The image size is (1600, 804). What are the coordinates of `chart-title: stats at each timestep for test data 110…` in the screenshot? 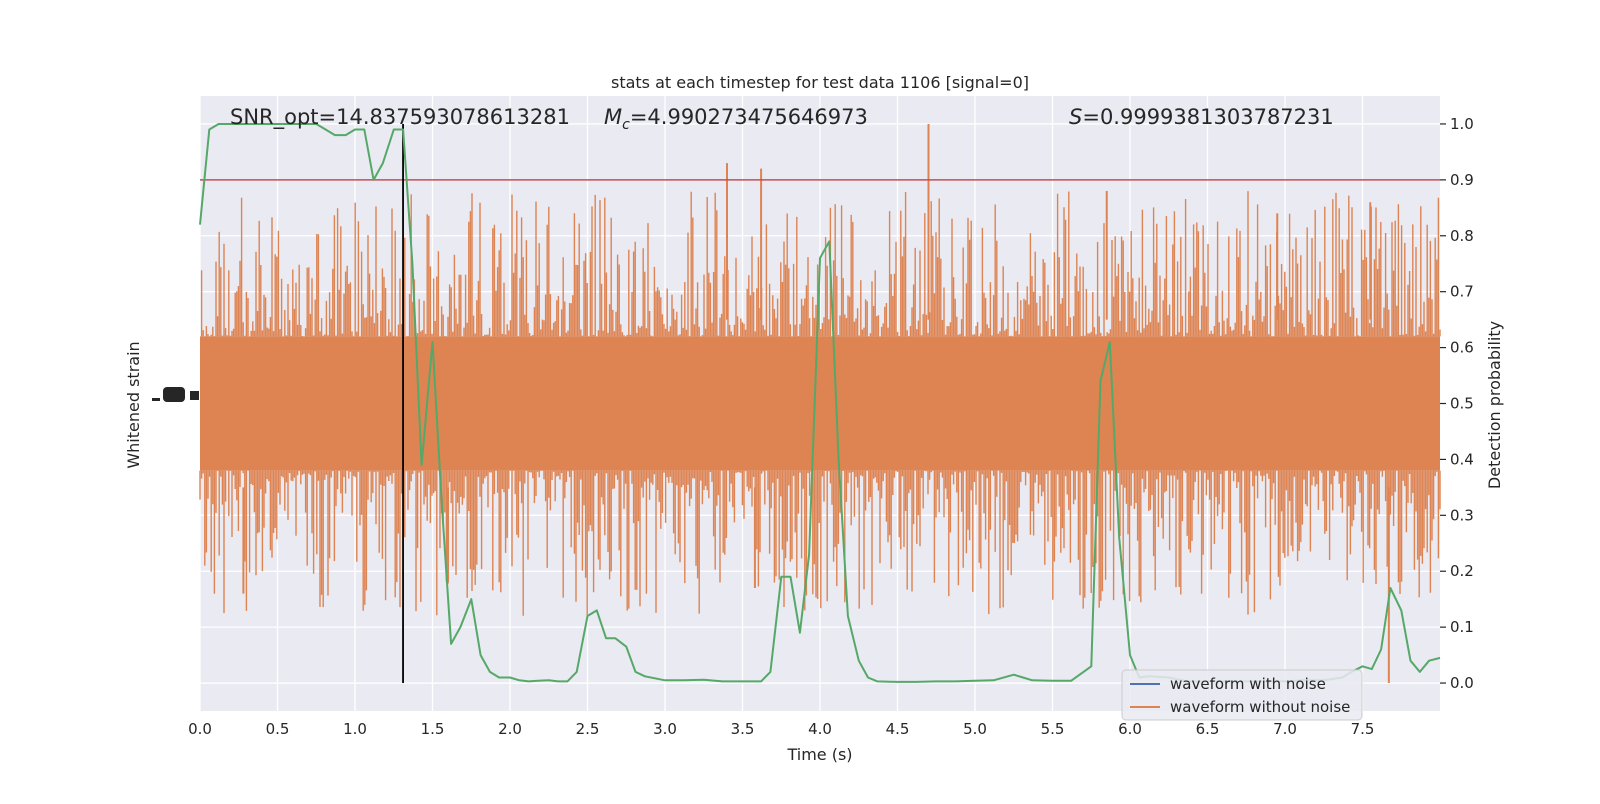 It's located at (820, 82).